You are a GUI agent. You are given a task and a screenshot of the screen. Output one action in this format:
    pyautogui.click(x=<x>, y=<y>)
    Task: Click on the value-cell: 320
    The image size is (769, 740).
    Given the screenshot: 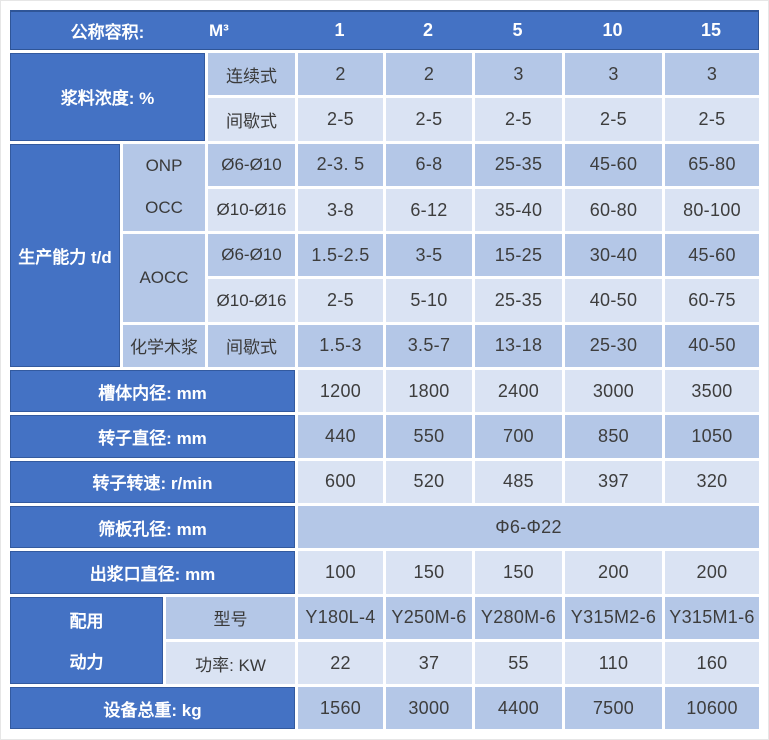 What is the action you would take?
    pyautogui.click(x=712, y=481)
    